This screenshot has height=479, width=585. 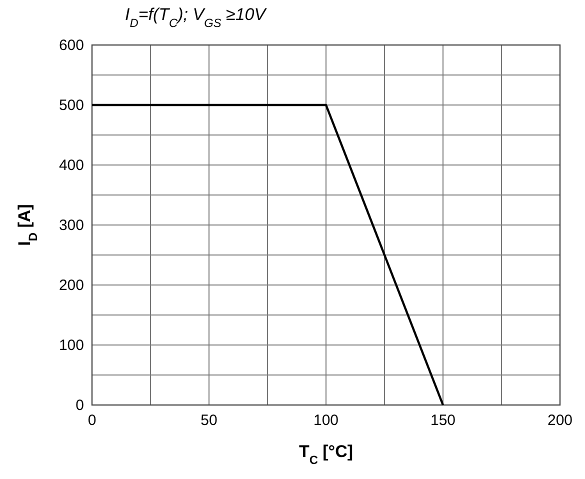 I want to click on y-tick-label: 200, so click(x=71, y=285).